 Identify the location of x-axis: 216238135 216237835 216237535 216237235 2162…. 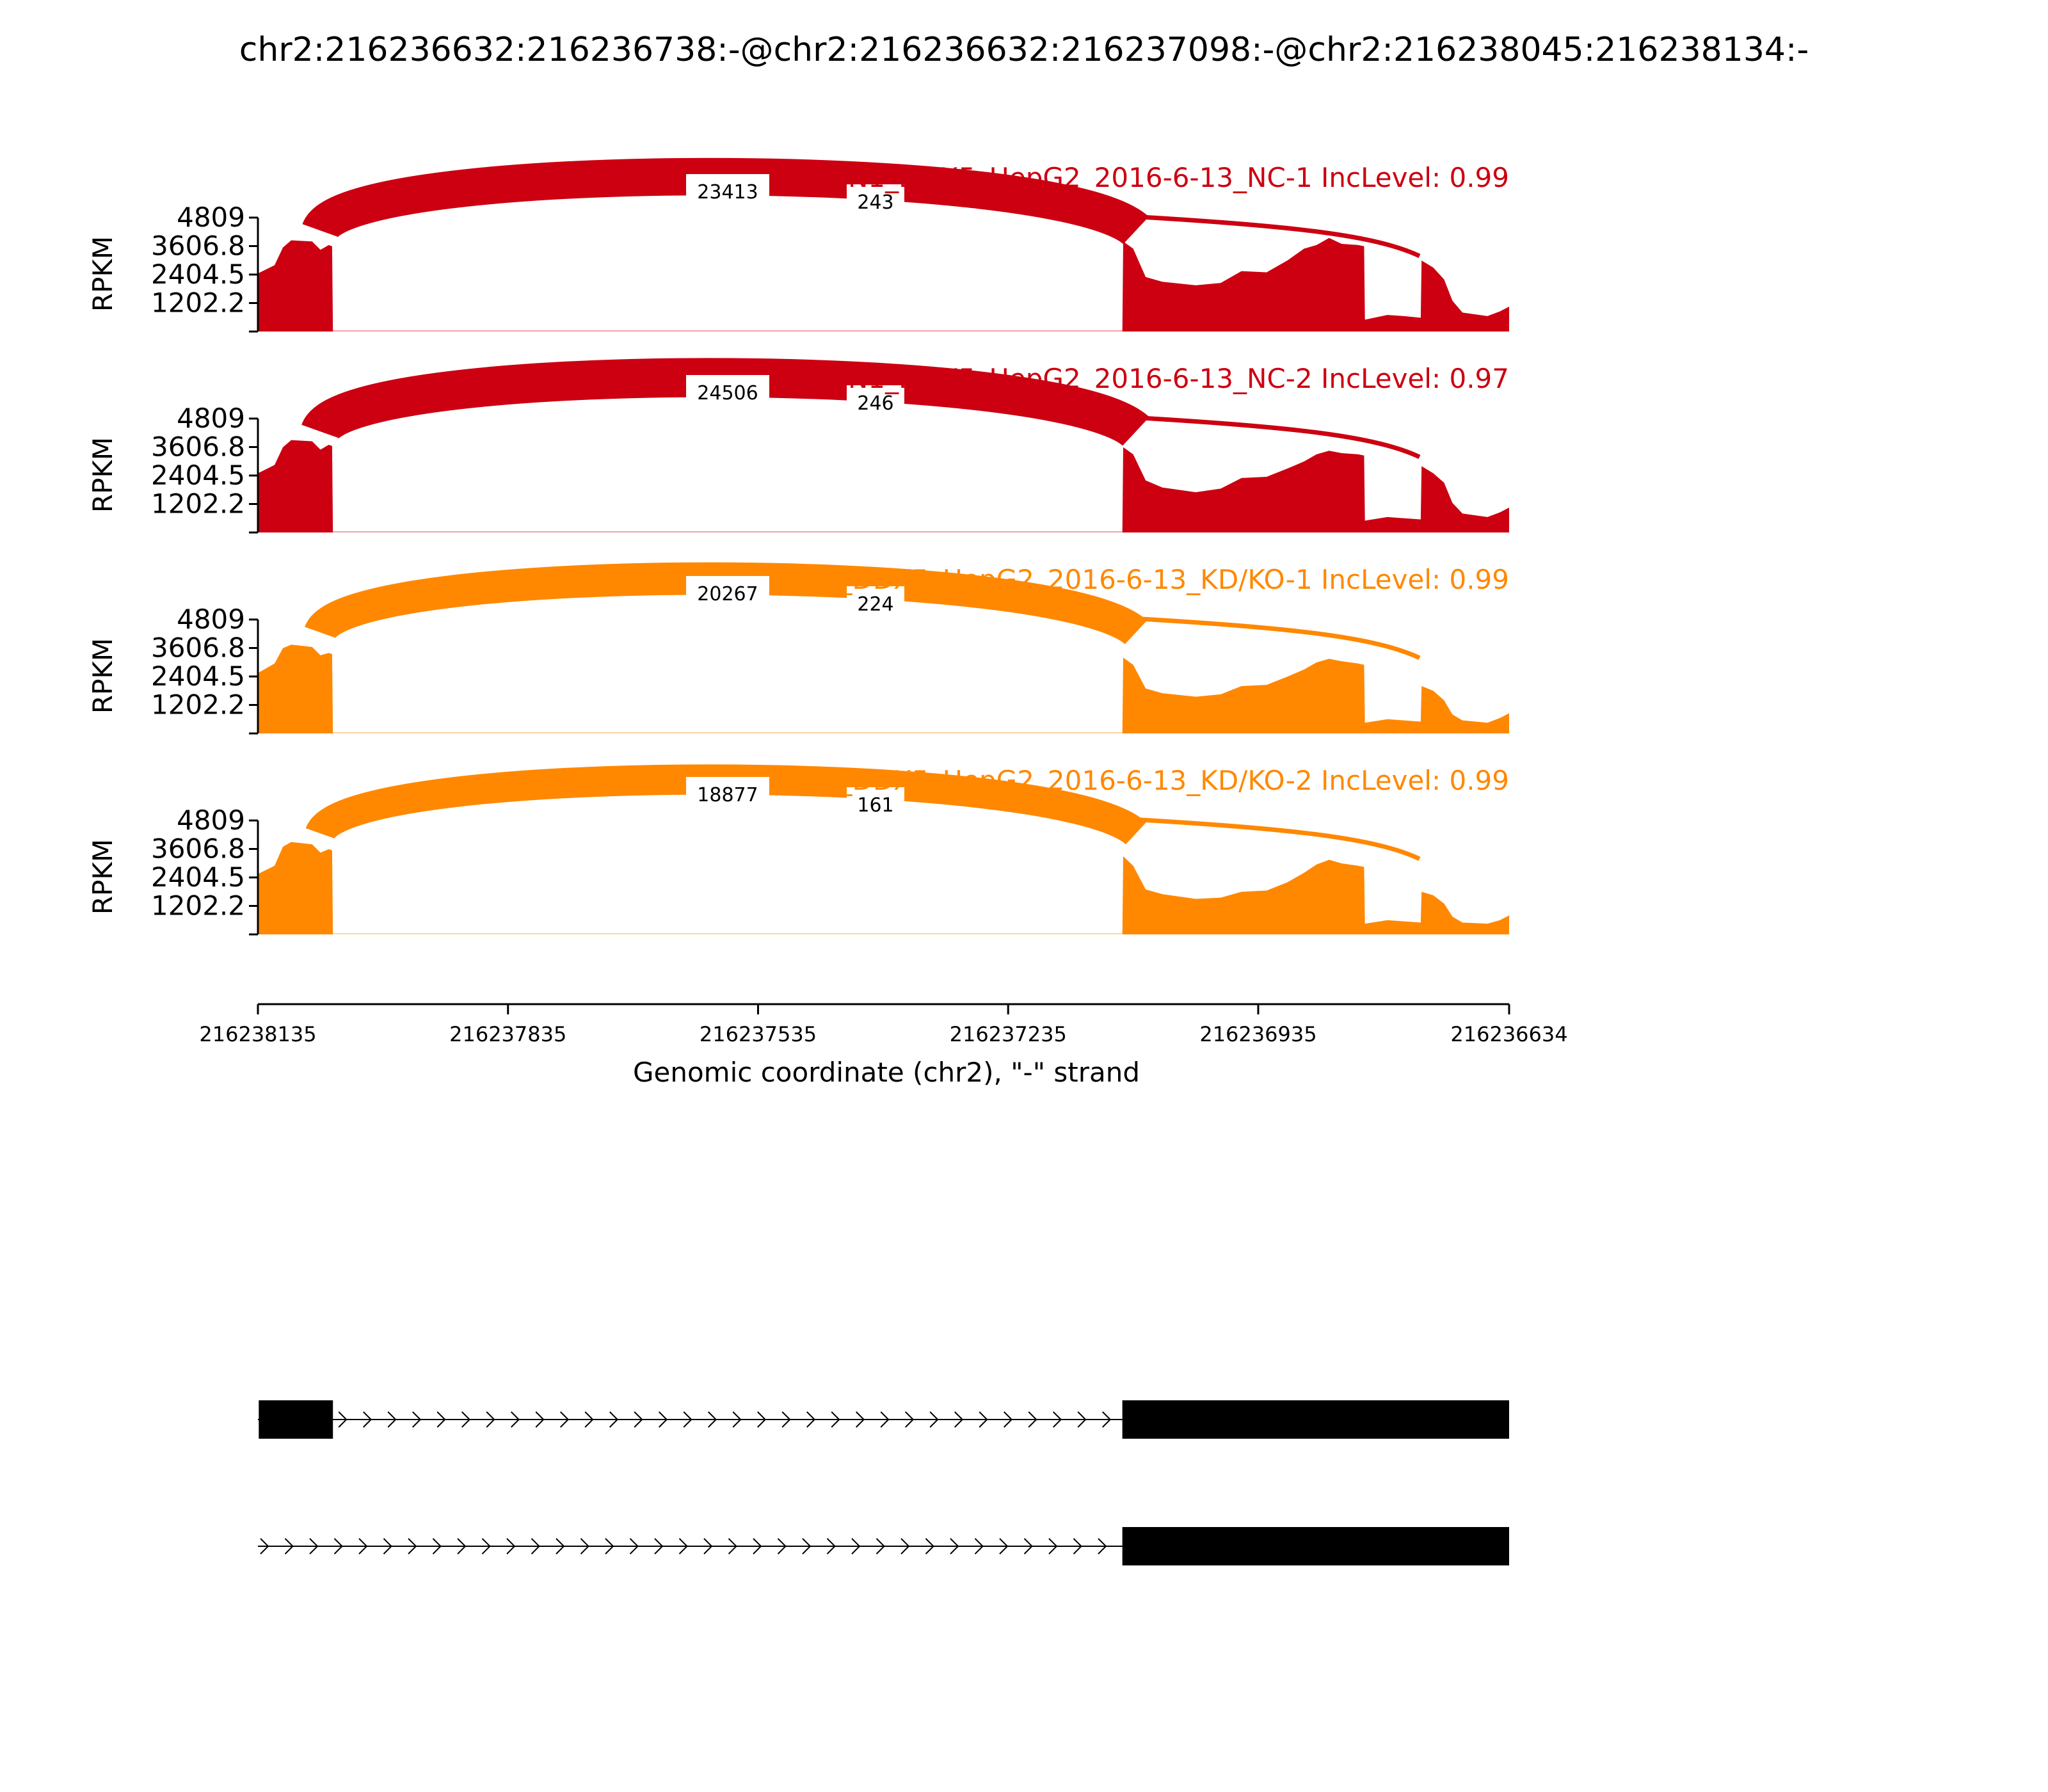
(883, 1024).